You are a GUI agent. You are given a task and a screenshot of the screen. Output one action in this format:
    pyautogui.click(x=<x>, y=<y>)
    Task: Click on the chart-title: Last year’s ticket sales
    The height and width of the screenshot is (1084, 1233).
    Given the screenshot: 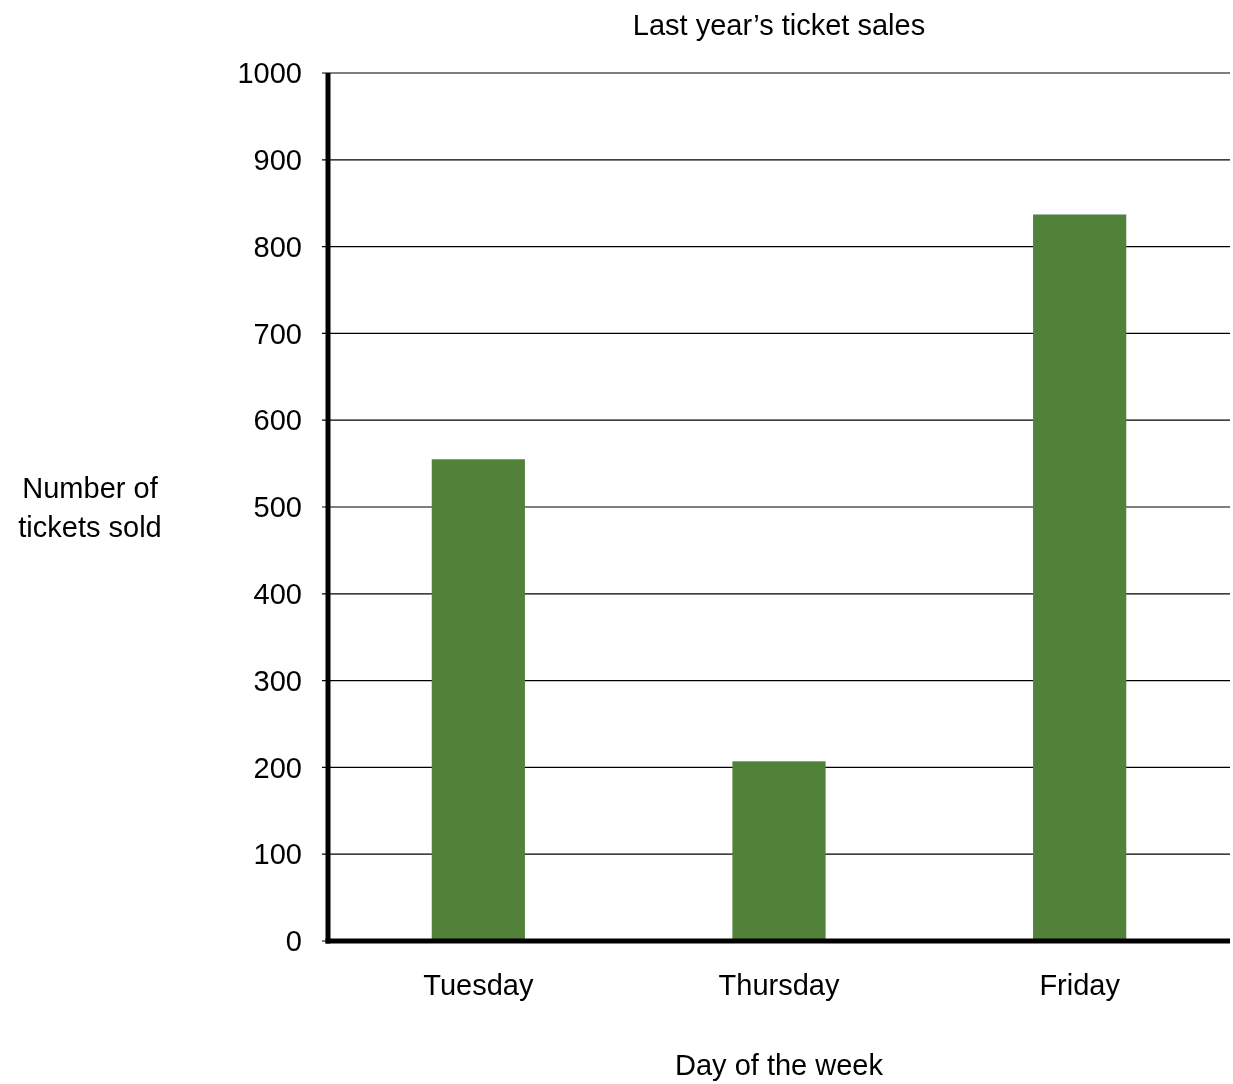 What is the action you would take?
    pyautogui.click(x=779, y=25)
    